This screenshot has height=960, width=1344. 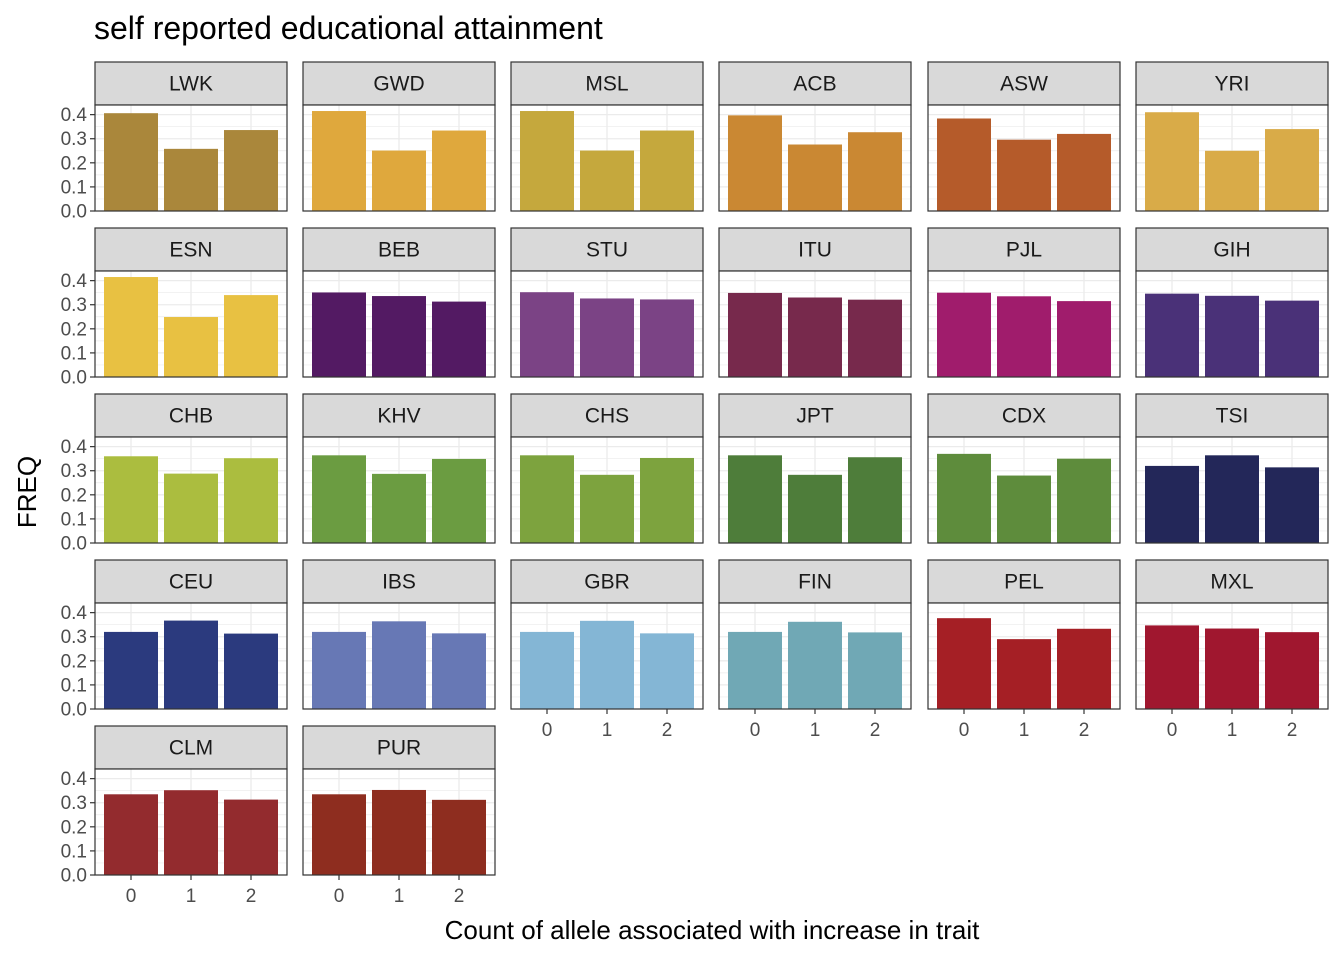 I want to click on facet-label: CEU, so click(x=191, y=582).